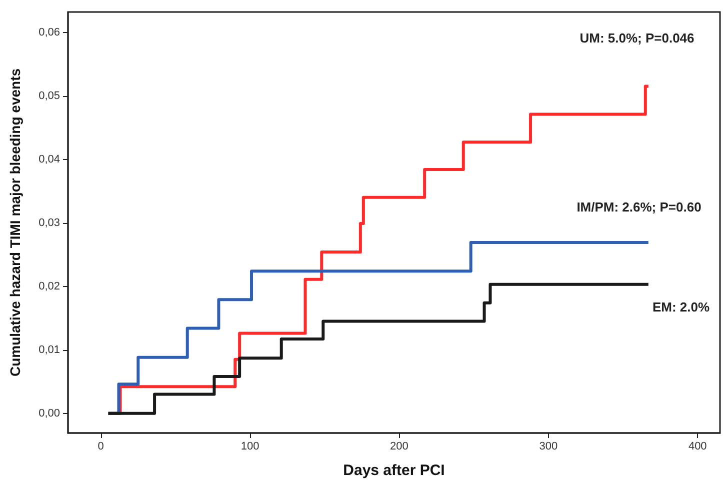 This screenshot has width=723, height=485. Describe the element at coordinates (49, 413) in the screenshot. I see `y-tick-label: 0,00` at that location.